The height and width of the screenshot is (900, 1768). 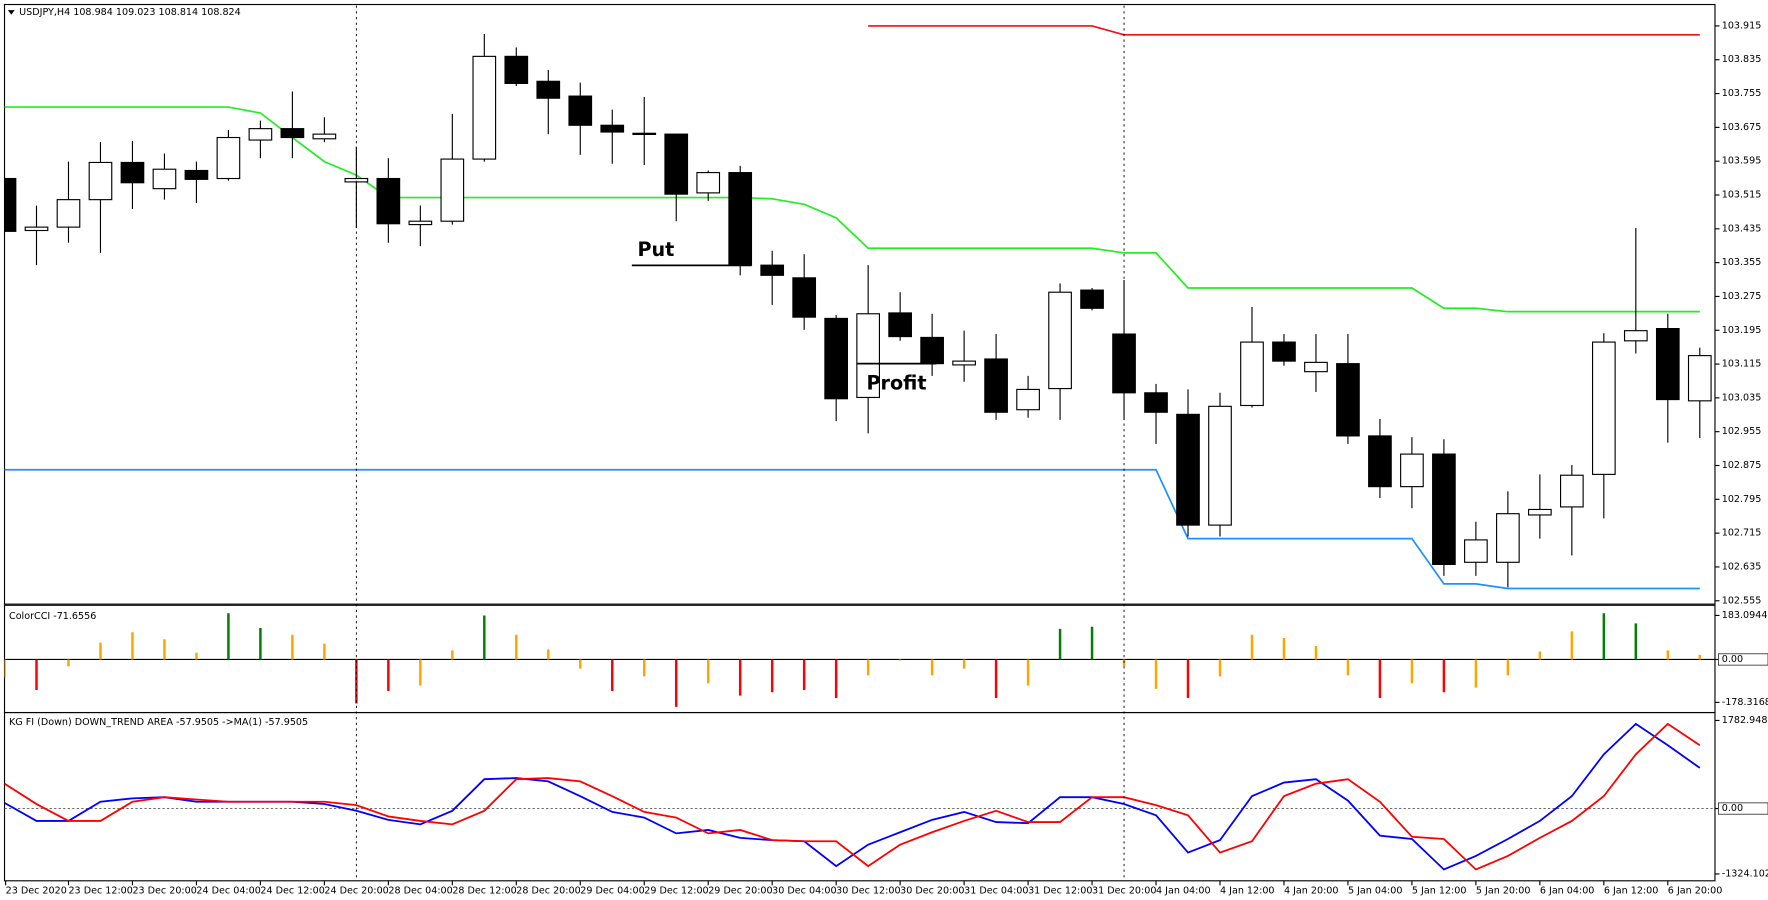 What do you see at coordinates (1742, 499) in the screenshot?
I see `y-tick-label: 102.795` at bounding box center [1742, 499].